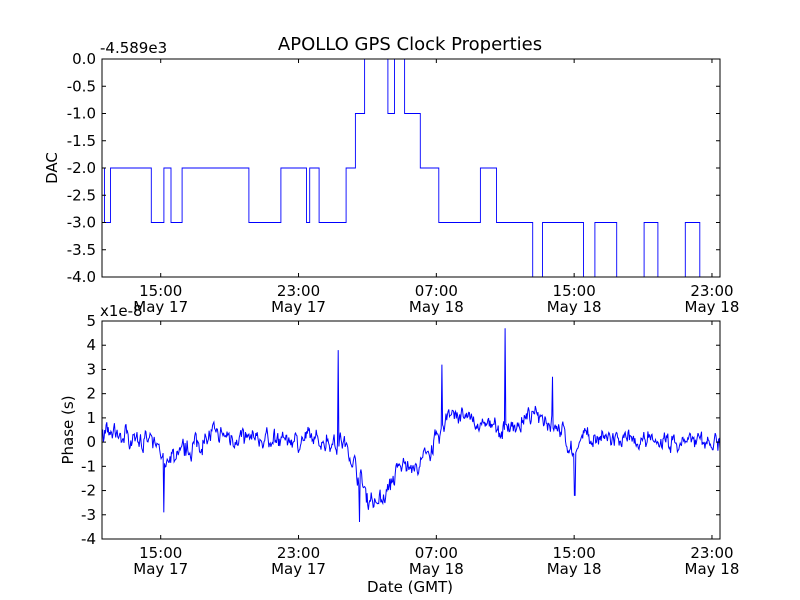 The height and width of the screenshot is (600, 800). I want to click on y-tick-label: -0.5, so click(81, 86).